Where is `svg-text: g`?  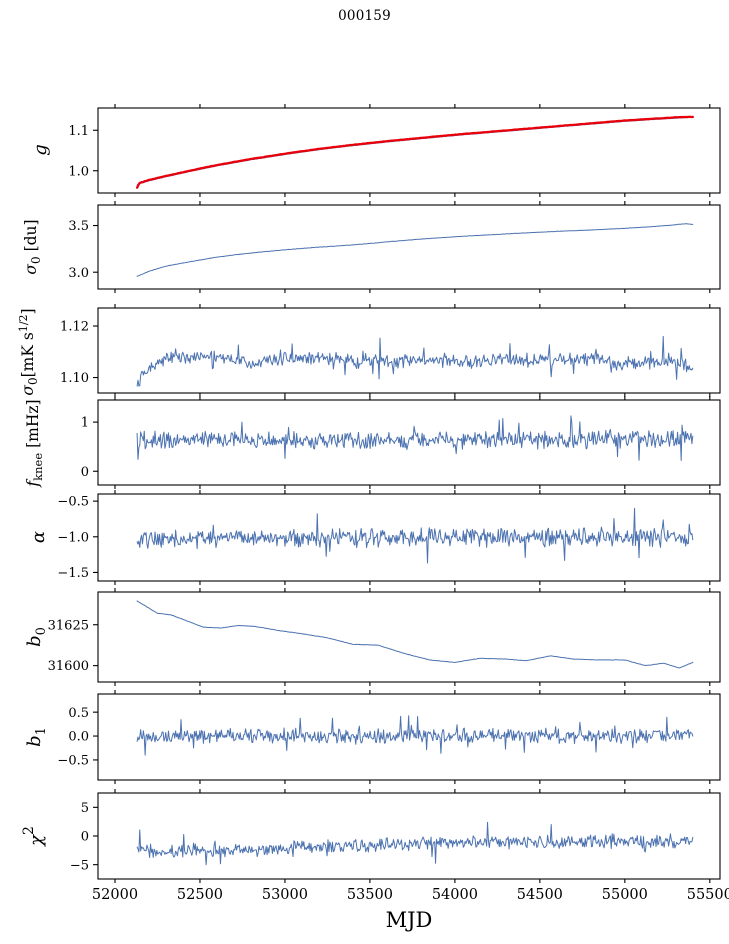 svg-text: g is located at coordinates (40, 150).